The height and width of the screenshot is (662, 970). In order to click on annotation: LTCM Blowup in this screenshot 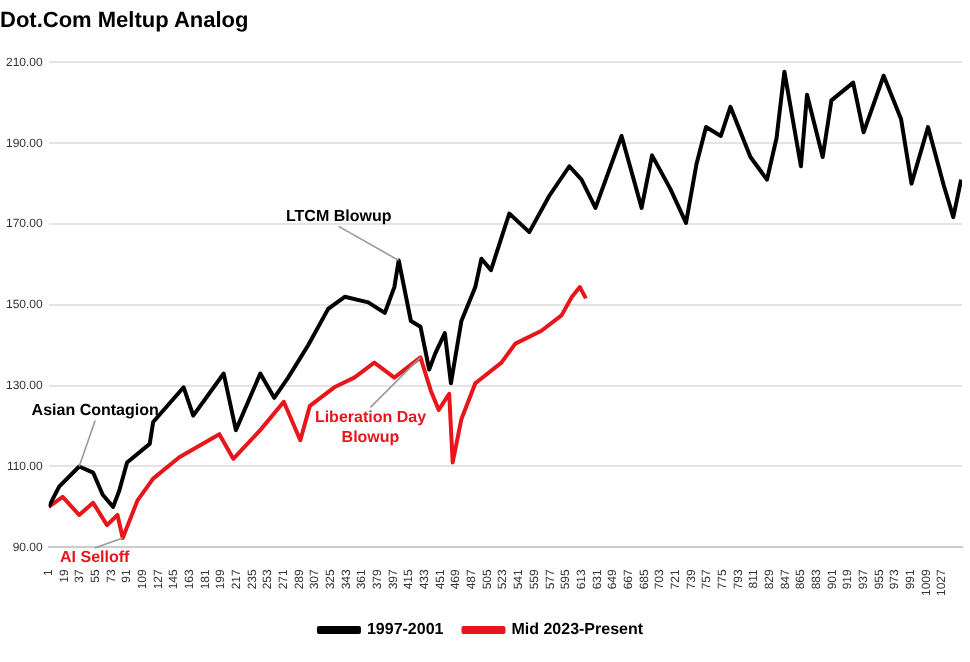, I will do `click(338, 215)`.